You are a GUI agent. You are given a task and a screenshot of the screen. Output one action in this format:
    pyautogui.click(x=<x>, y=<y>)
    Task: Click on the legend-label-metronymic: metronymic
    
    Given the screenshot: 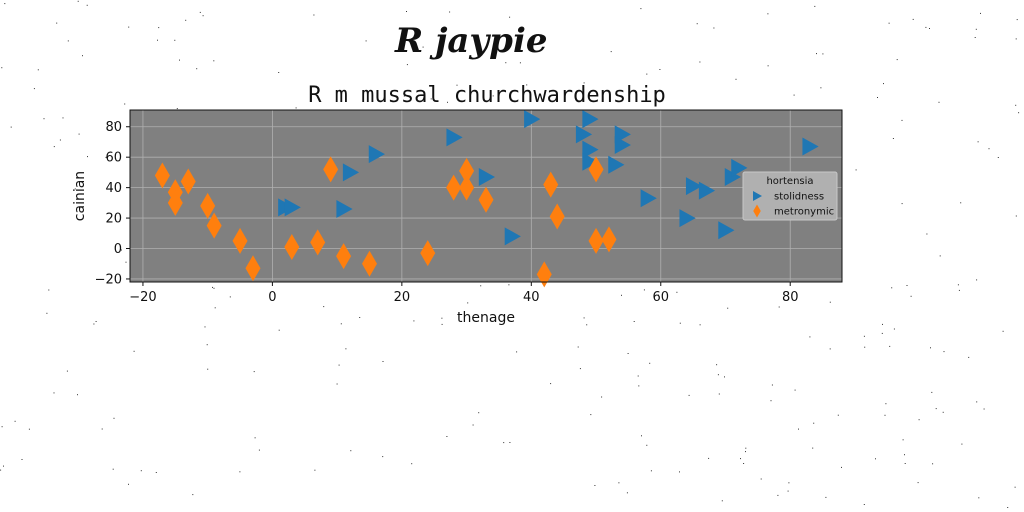 What is the action you would take?
    pyautogui.click(x=804, y=212)
    